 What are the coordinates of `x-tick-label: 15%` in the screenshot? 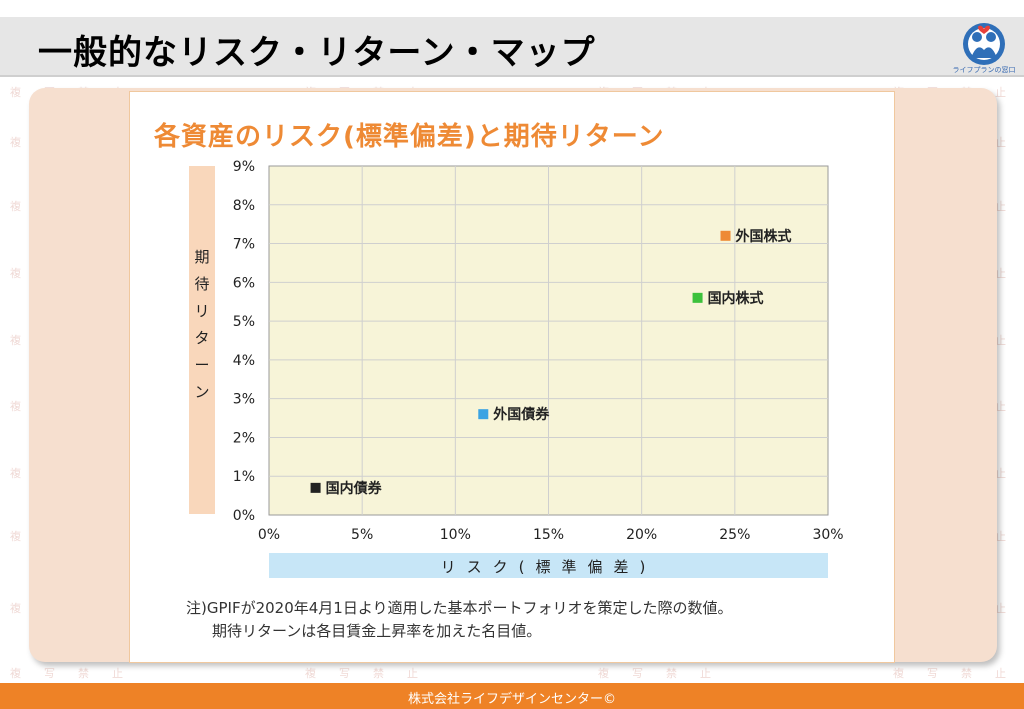 It's located at (548, 535).